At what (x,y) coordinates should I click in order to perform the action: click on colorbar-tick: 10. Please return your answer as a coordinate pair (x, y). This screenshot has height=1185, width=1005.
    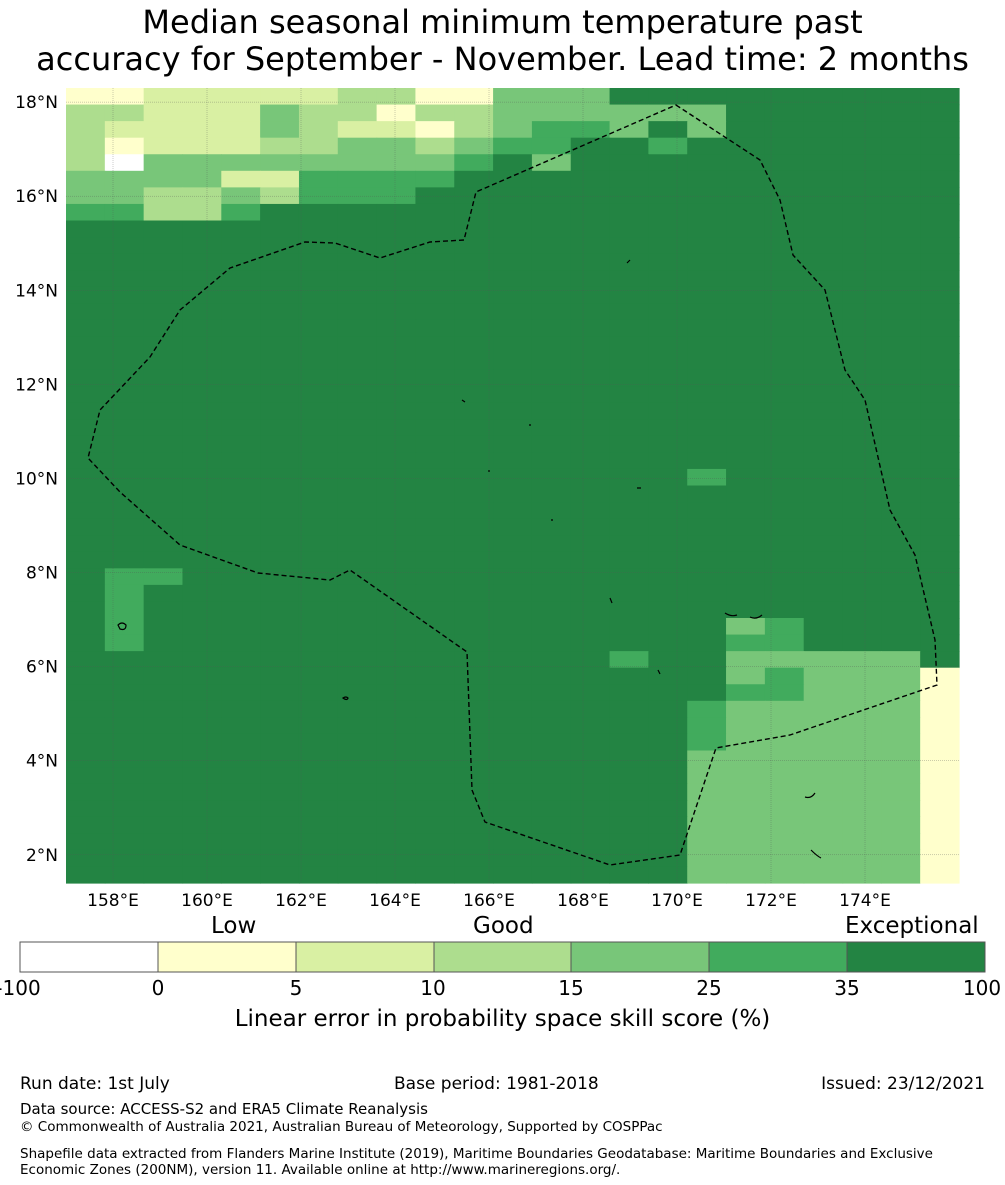
    Looking at the image, I should click on (433, 988).